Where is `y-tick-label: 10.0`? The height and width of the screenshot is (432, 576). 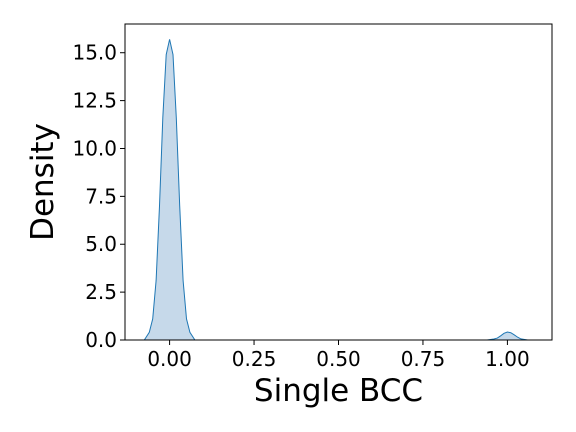 y-tick-label: 10.0 is located at coordinates (94, 148).